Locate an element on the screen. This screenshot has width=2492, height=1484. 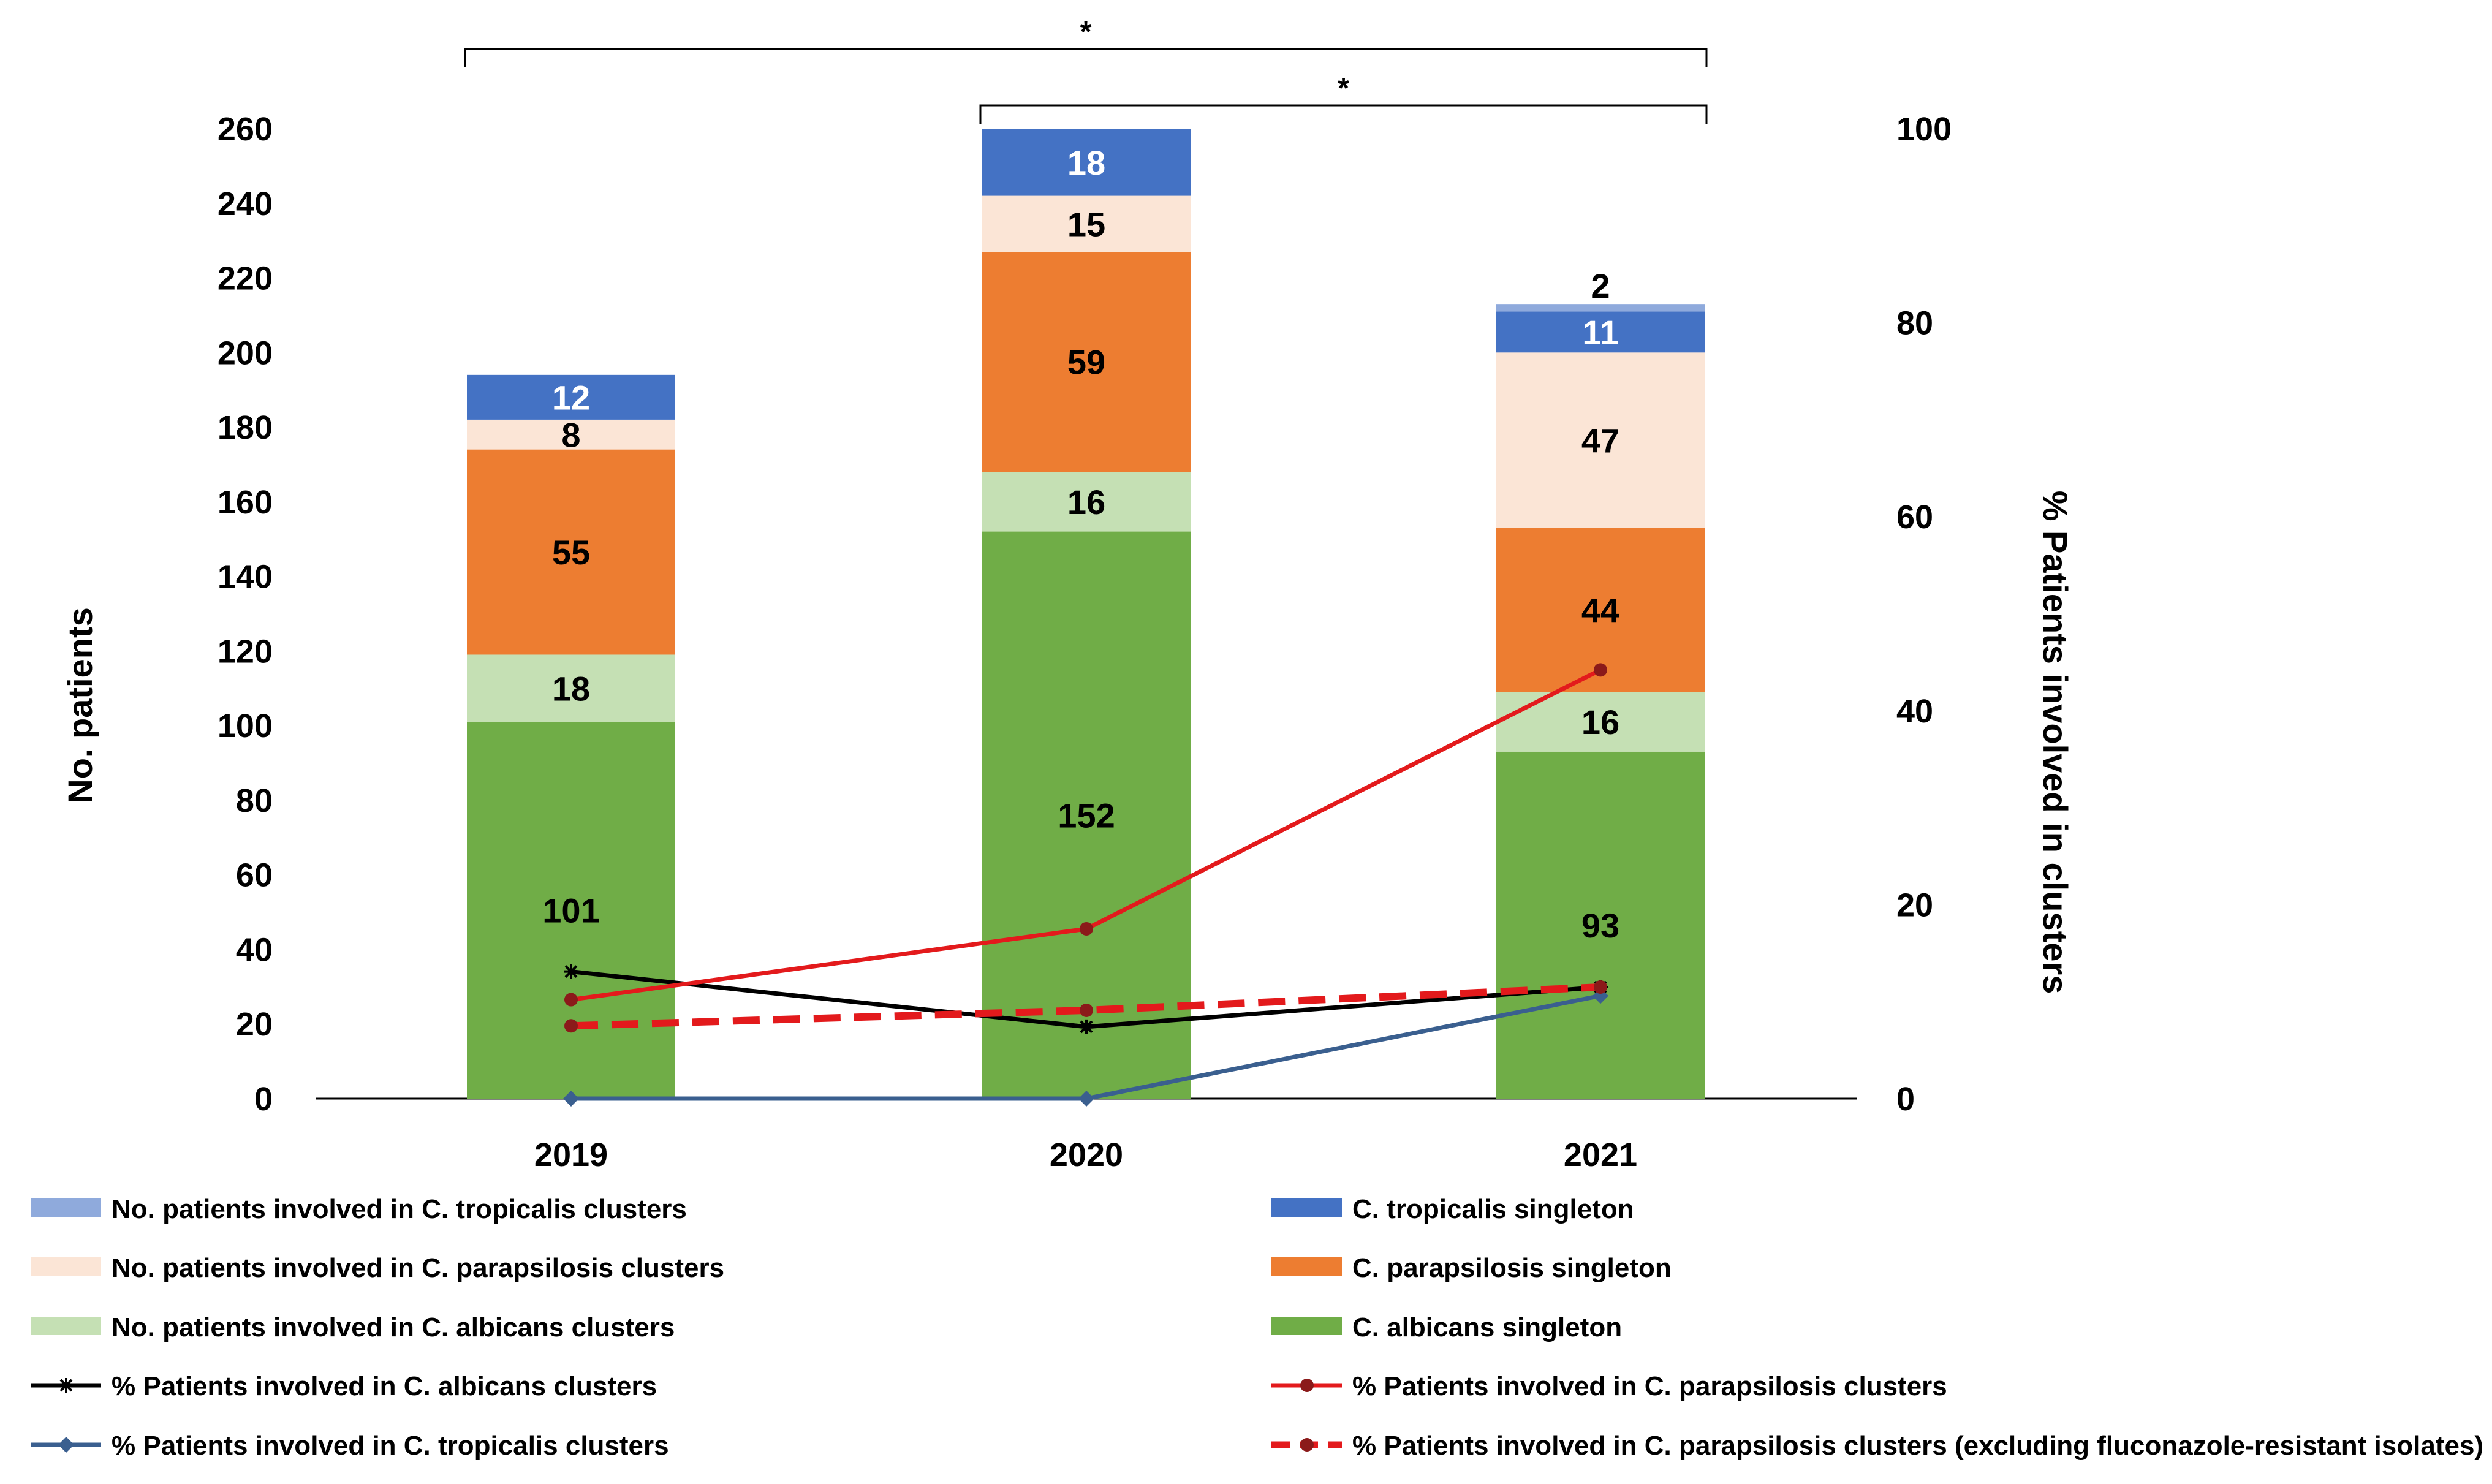
legend-entry-c-tropicalis-singleton: C. tropicalis singleton is located at coordinates (1452, 1209).